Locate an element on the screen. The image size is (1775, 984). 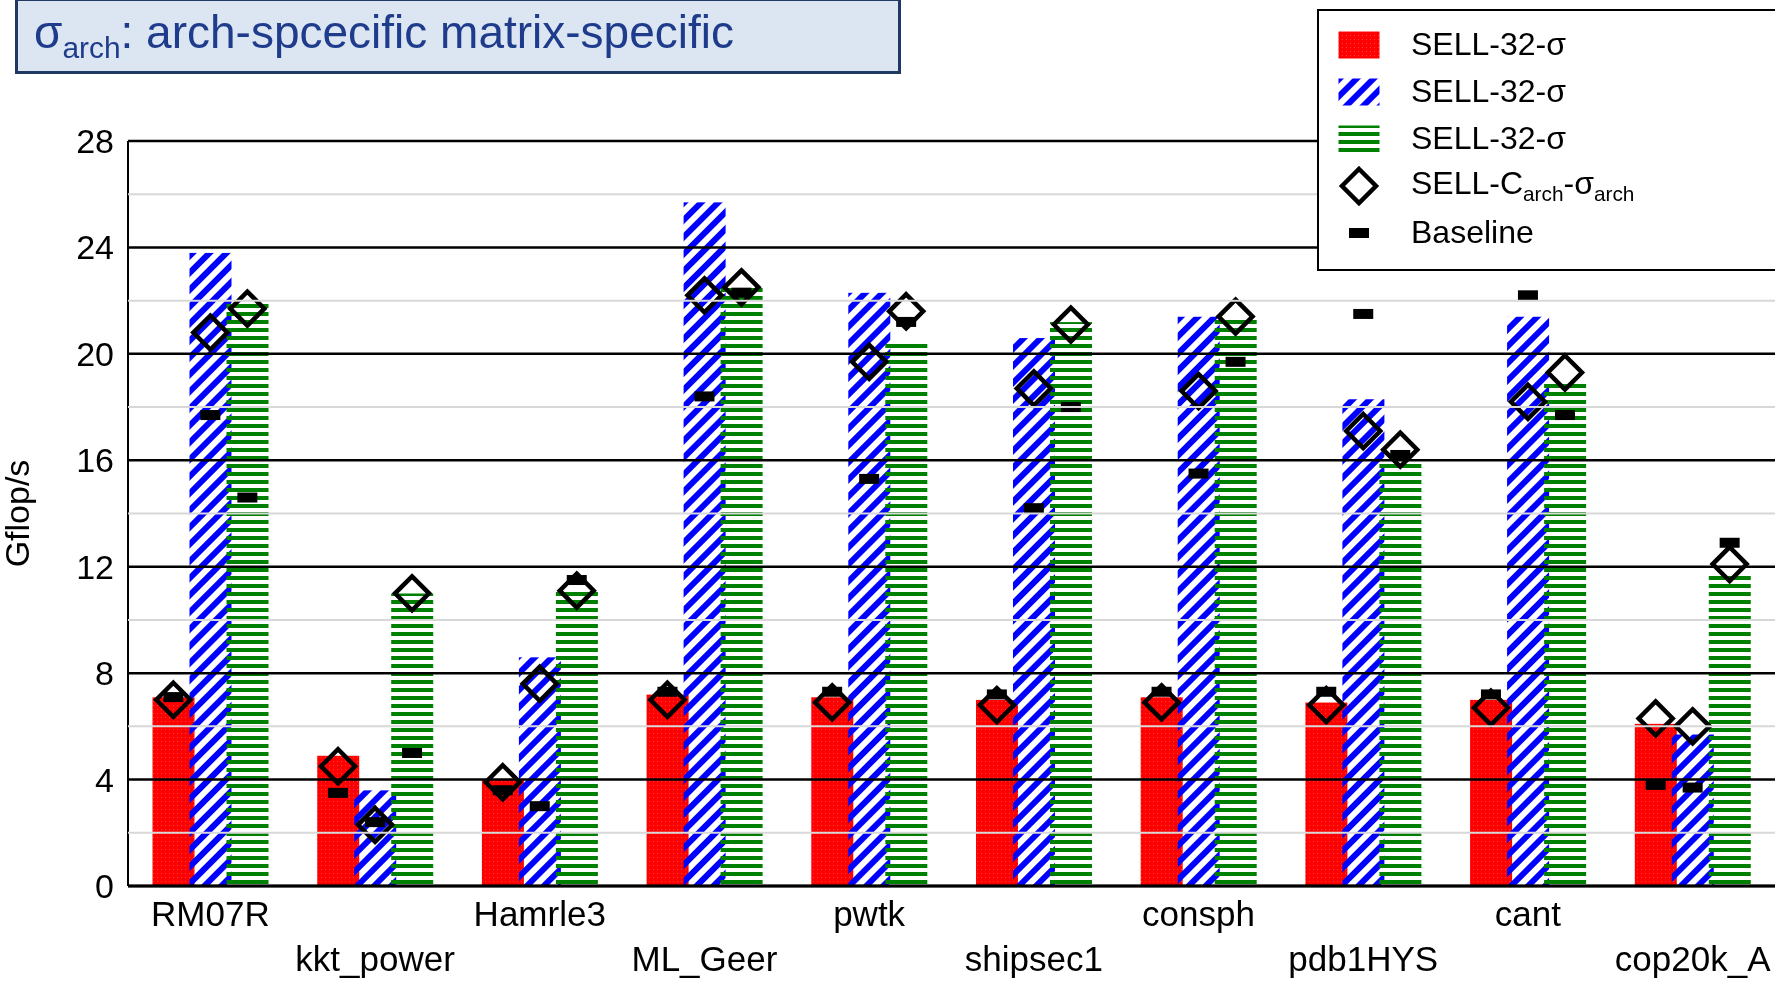
y-tick-label: 28 is located at coordinates (95, 141).